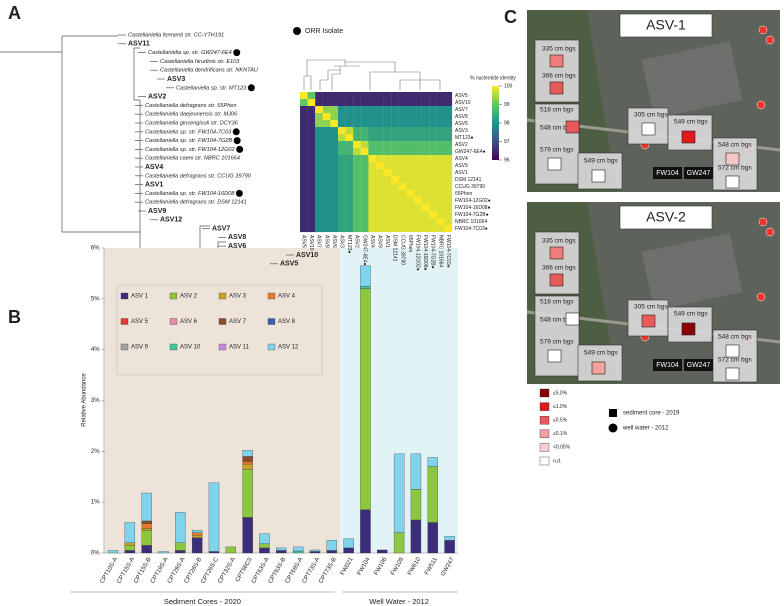 This screenshot has height=606, width=784. I want to click on colorbar-label: 96, so click(507, 160).